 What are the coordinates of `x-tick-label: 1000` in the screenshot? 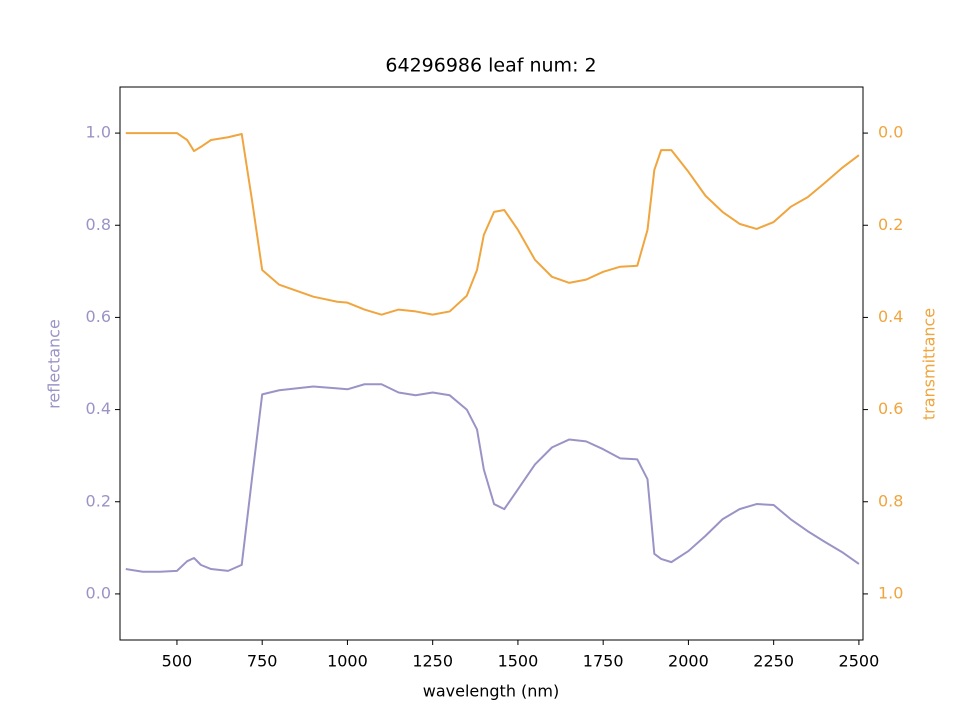 It's located at (347, 661).